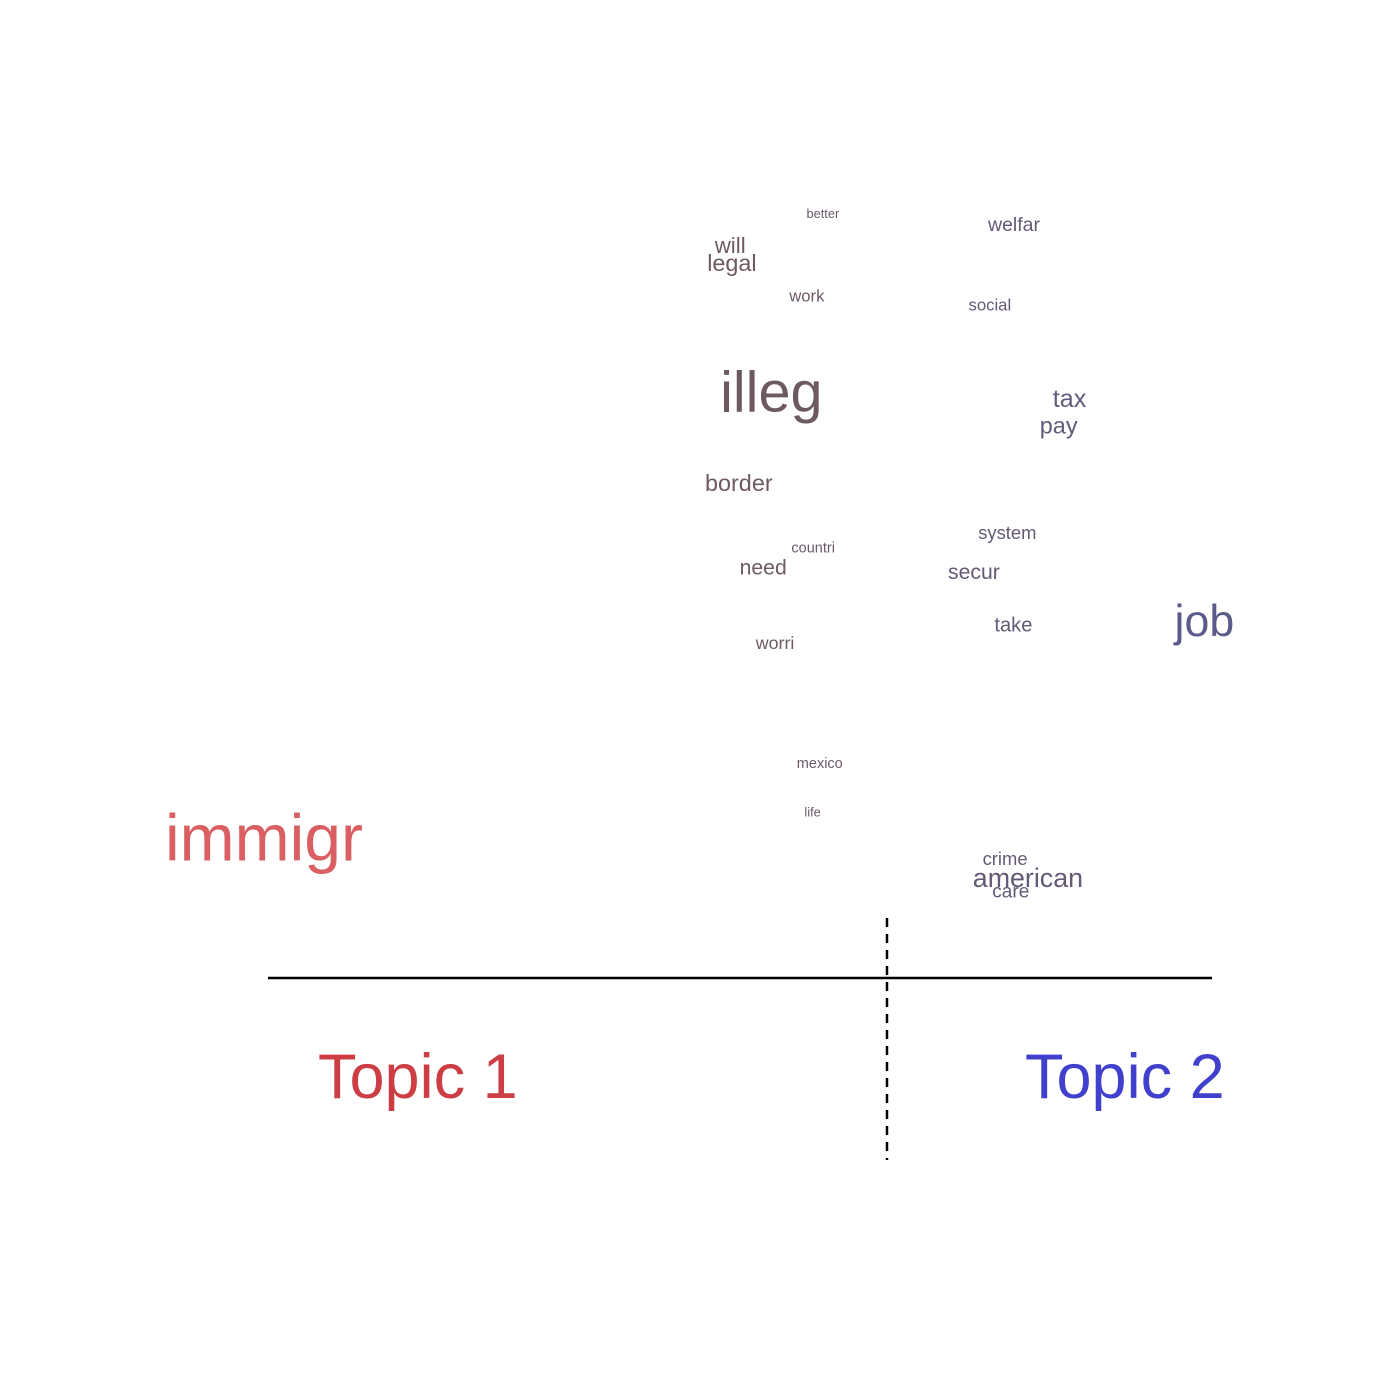  I want to click on word-system: system, so click(1007, 532).